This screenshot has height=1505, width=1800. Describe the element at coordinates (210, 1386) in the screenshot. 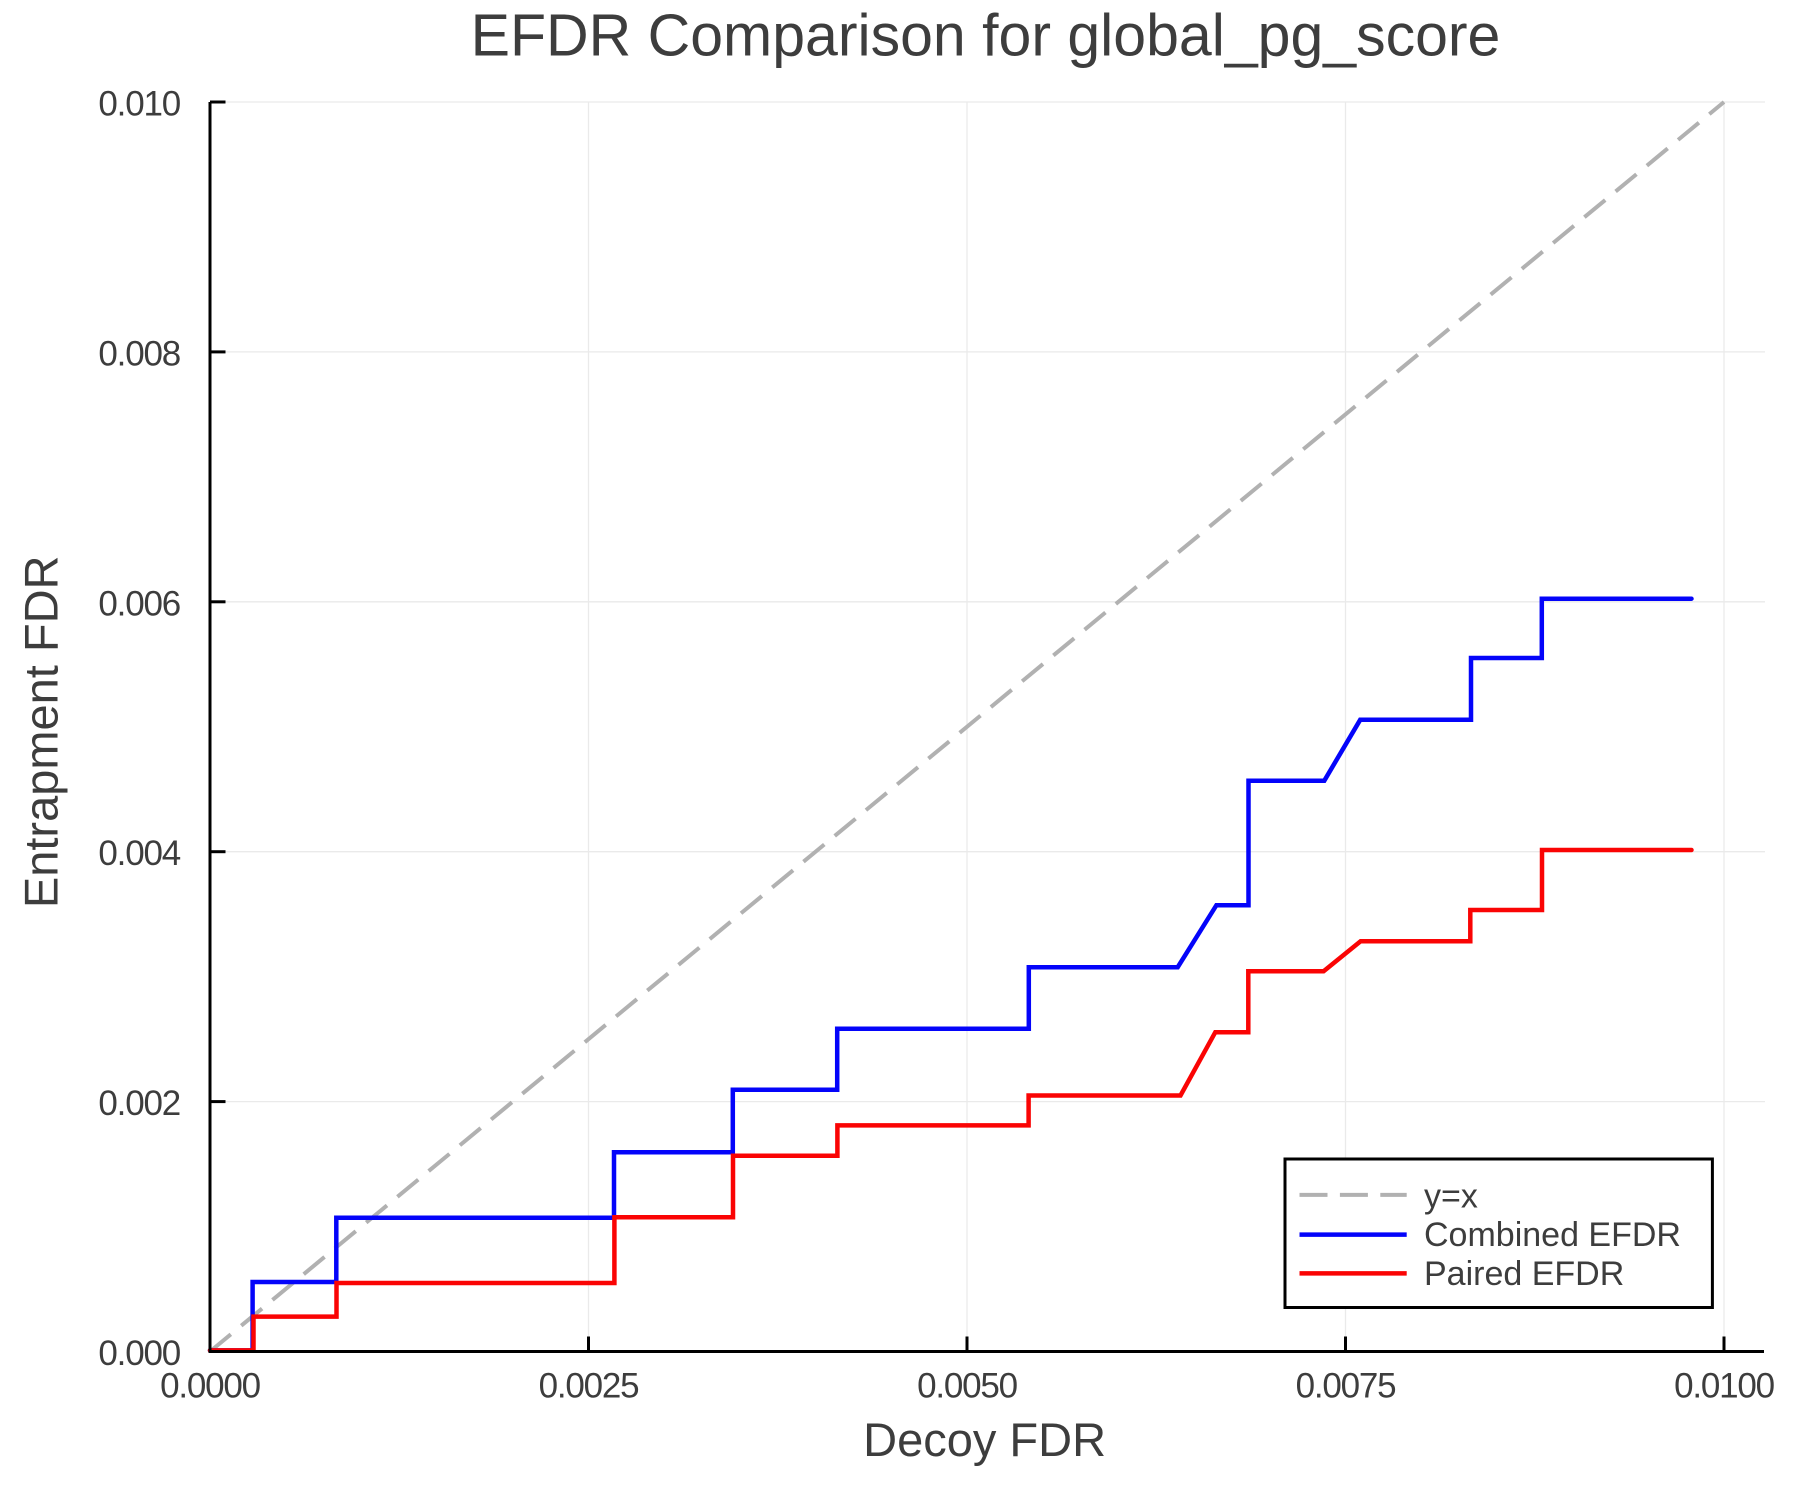

I see `svg-text: 0.0000` at that location.